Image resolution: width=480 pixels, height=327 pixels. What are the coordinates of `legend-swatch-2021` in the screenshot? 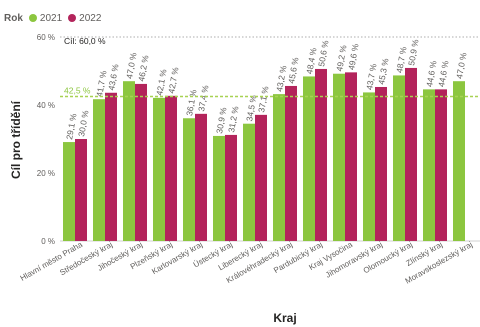 It's located at (32, 18).